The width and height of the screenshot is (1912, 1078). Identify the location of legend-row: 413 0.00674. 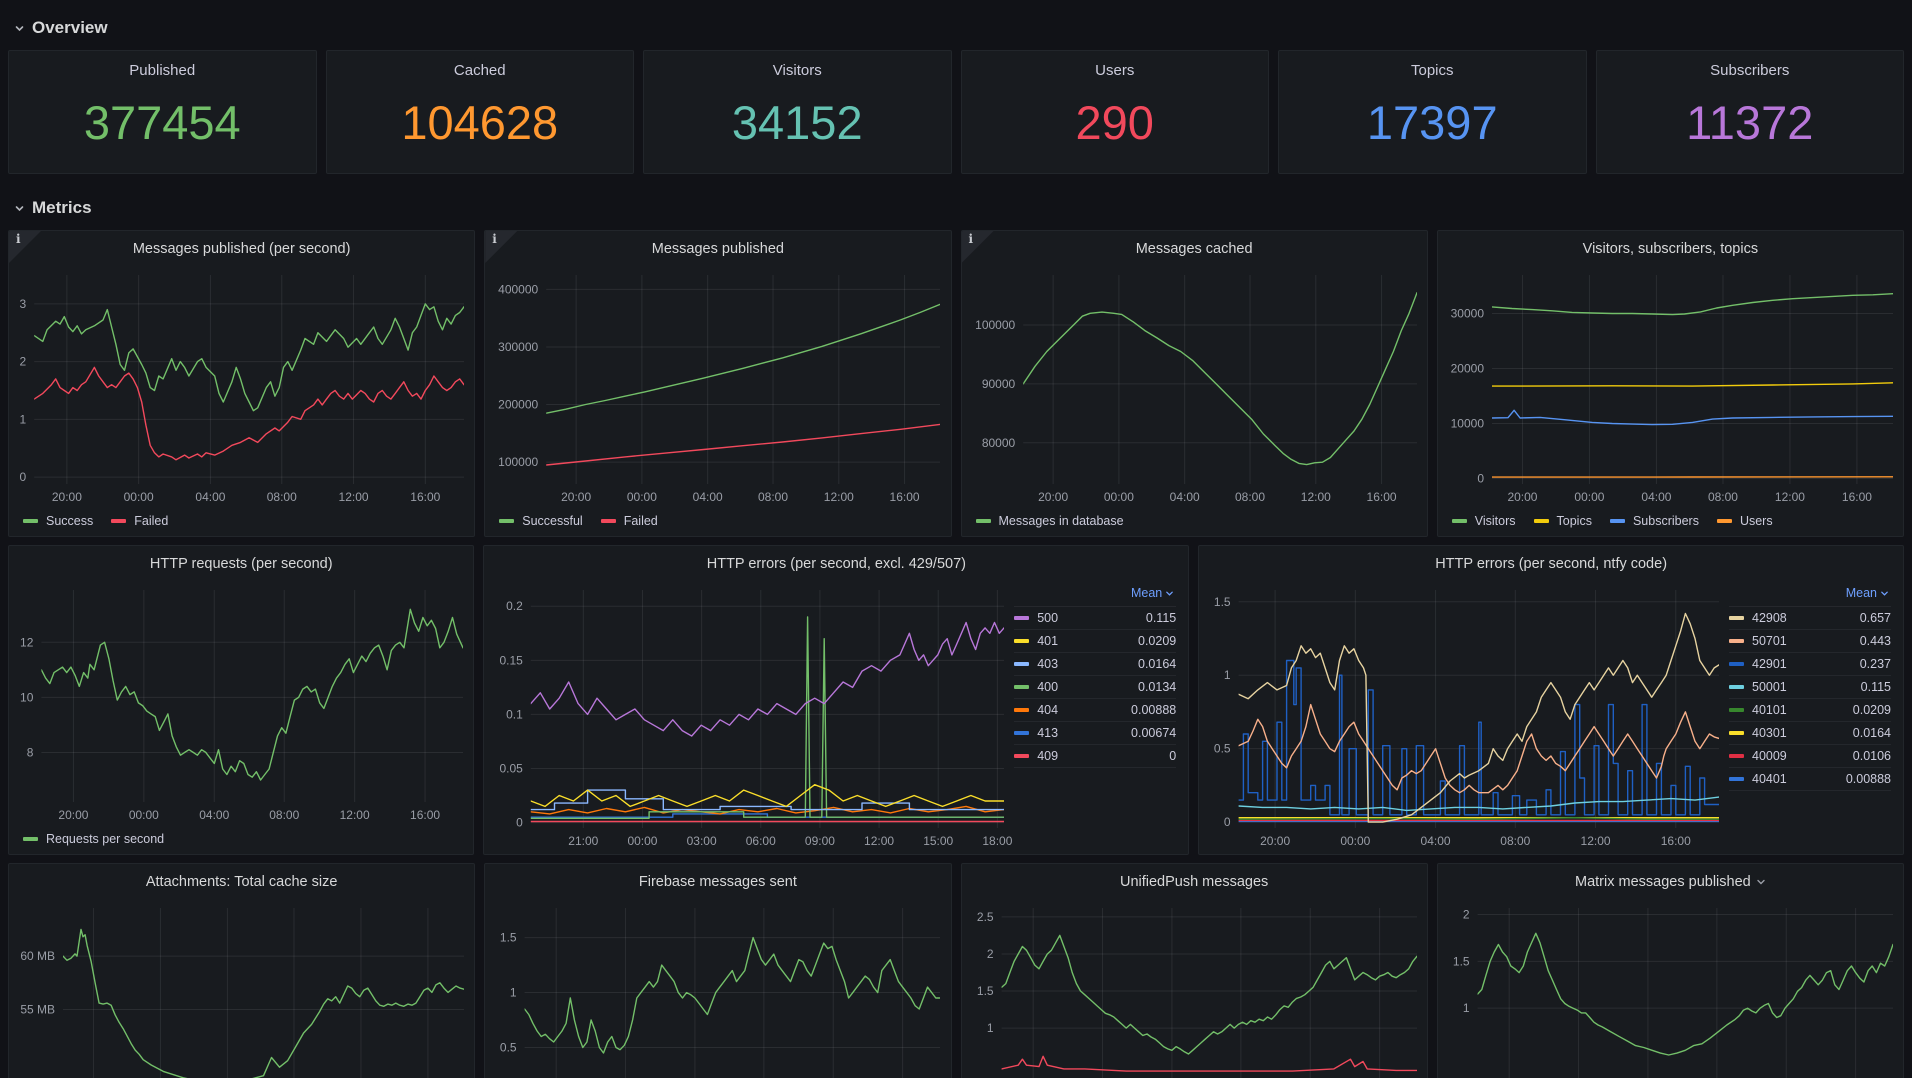
(1095, 733).